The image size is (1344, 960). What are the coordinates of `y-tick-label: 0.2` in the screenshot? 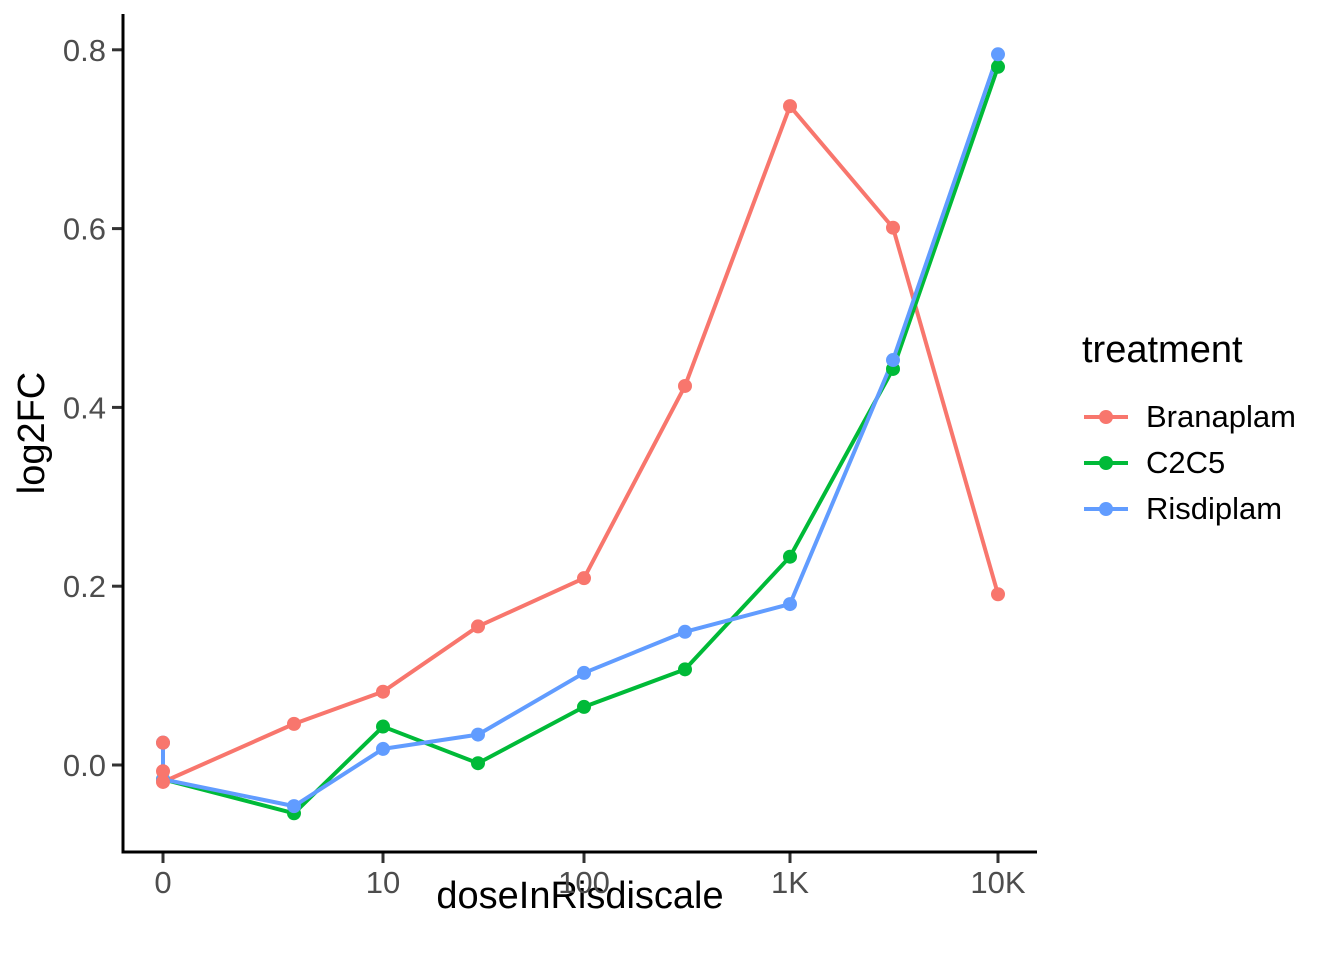 It's located at (84, 586).